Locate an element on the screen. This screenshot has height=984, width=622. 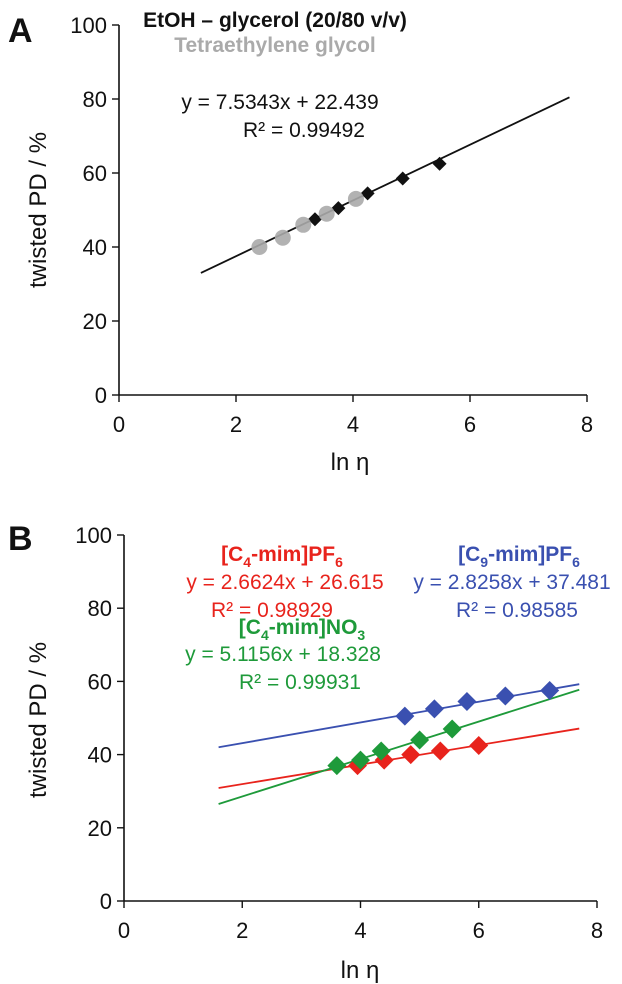
panel-b-legend-c9pf6: [C9-mim]PF6 is located at coordinates (519, 556).